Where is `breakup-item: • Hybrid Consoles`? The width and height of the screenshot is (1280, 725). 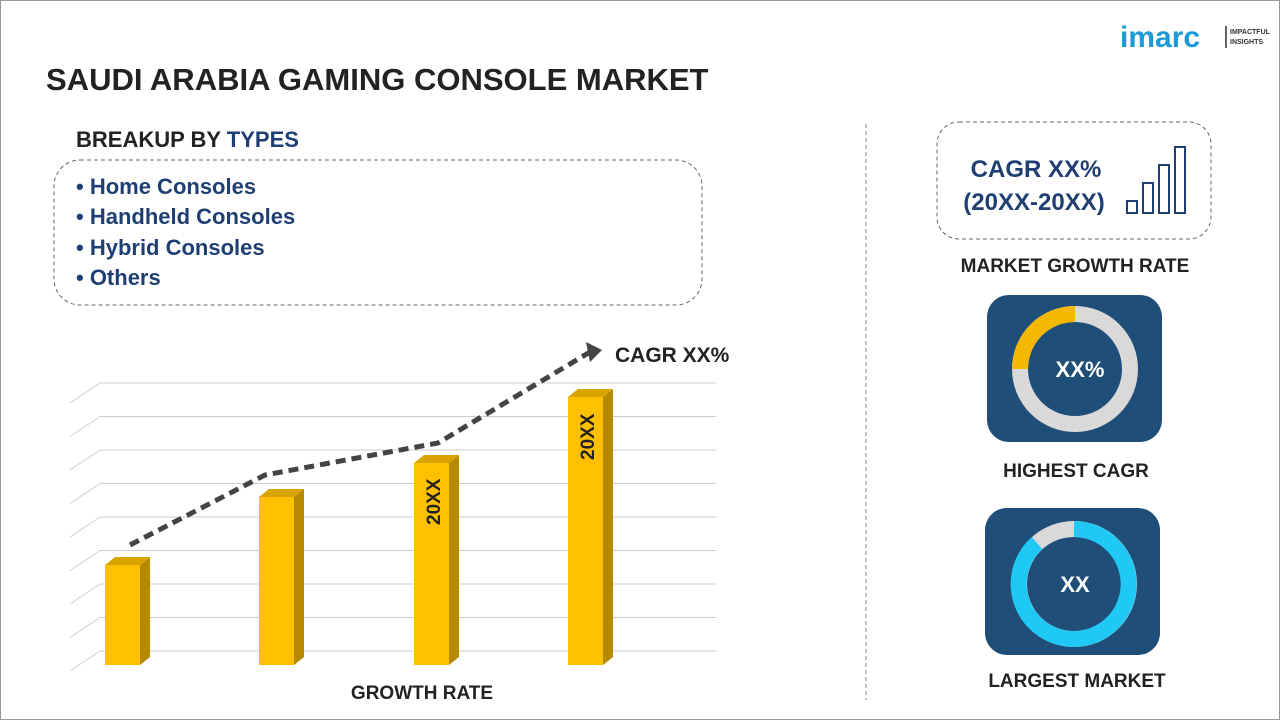
breakup-item: • Hybrid Consoles is located at coordinates (170, 247).